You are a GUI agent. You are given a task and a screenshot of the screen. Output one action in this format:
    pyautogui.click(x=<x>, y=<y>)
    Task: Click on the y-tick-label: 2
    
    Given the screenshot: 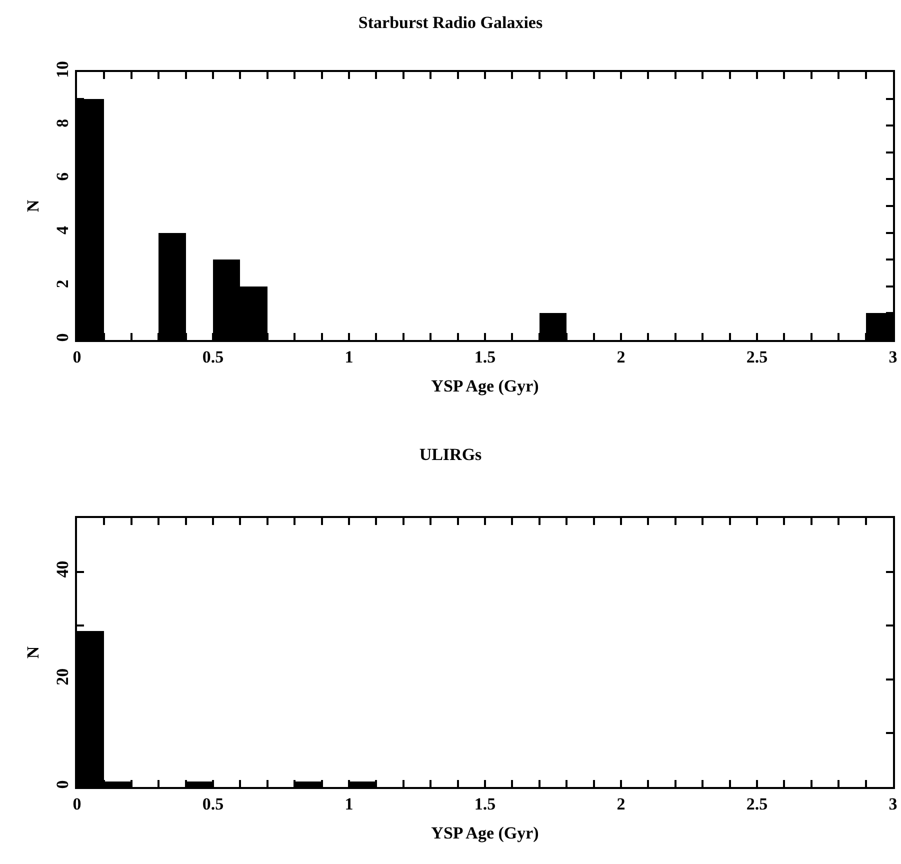 What is the action you would take?
    pyautogui.click(x=62, y=284)
    